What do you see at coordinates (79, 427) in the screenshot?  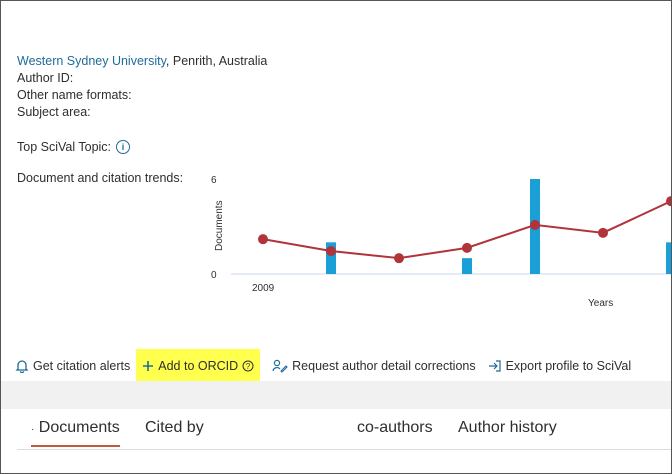 I see `tab-documents-label: Documents` at bounding box center [79, 427].